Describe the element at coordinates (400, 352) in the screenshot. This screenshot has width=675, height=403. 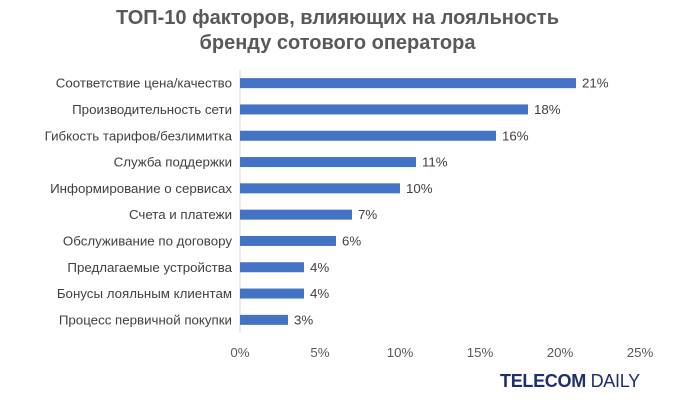
I see `x-tick-label: 10%` at that location.